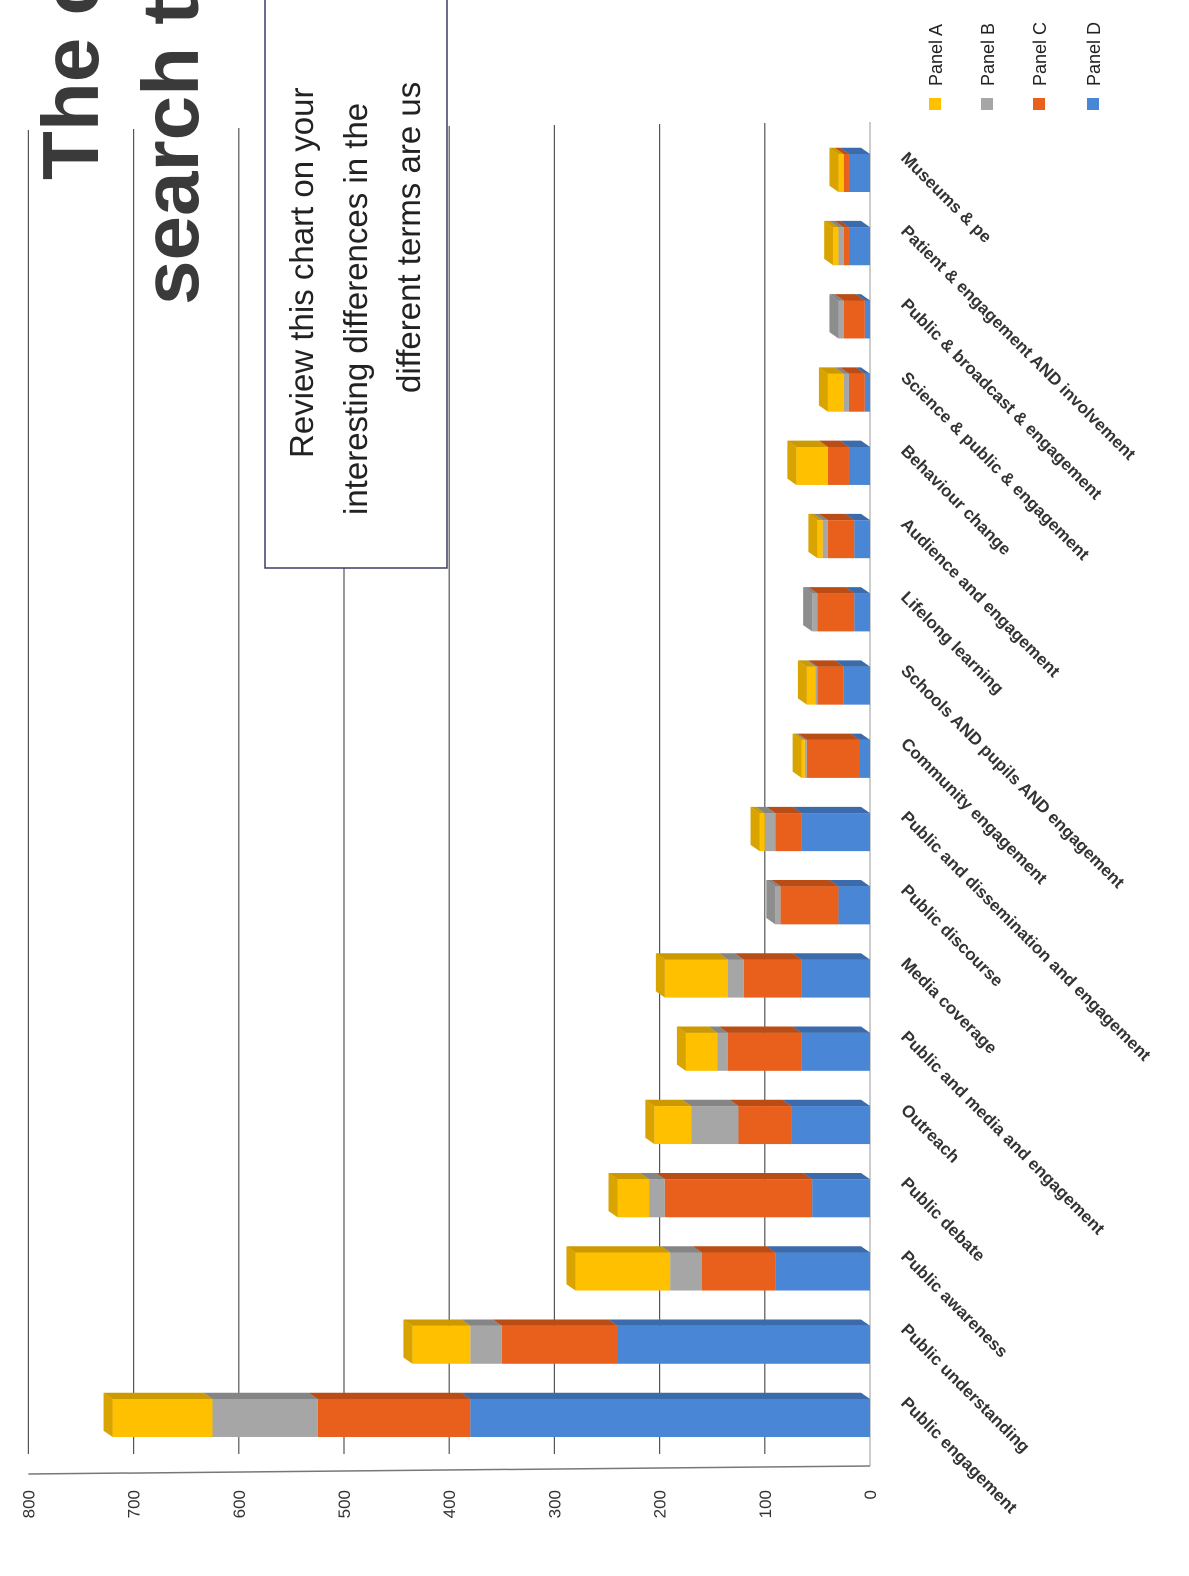  What do you see at coordinates (344, 1504) in the screenshot?
I see `tick-label: 500` at bounding box center [344, 1504].